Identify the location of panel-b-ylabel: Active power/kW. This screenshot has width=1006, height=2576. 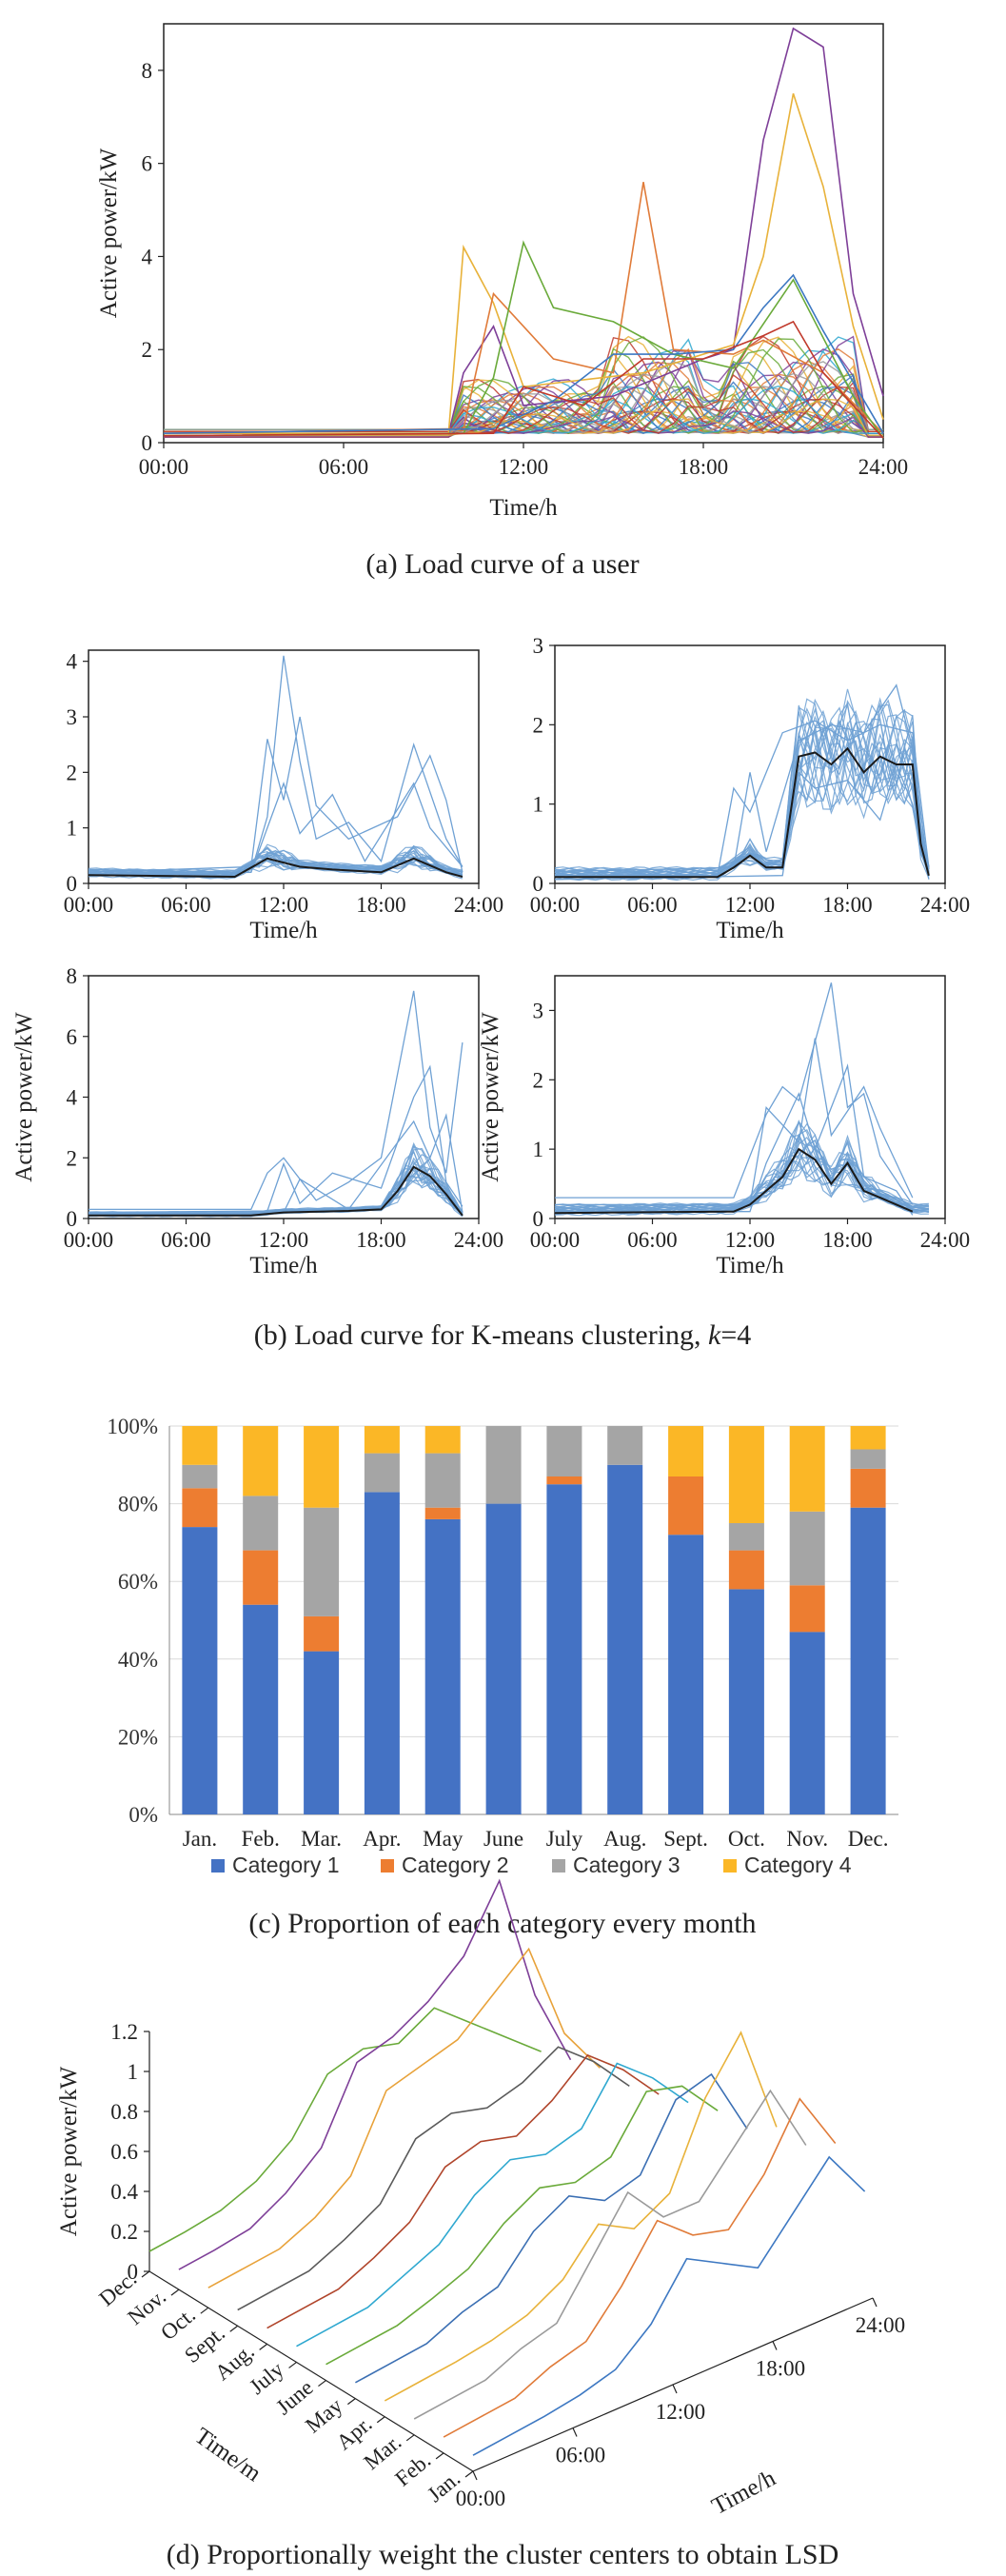
(491, 1097).